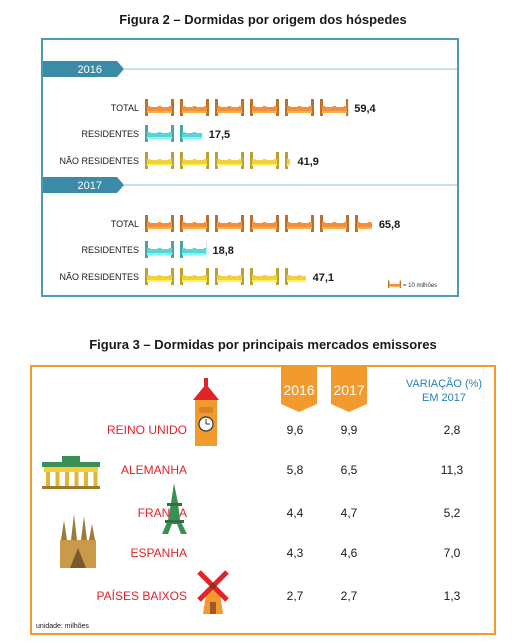 This screenshot has height=643, width=526. What do you see at coordinates (147, 430) in the screenshot?
I see `country-label: REINO UNIDO` at bounding box center [147, 430].